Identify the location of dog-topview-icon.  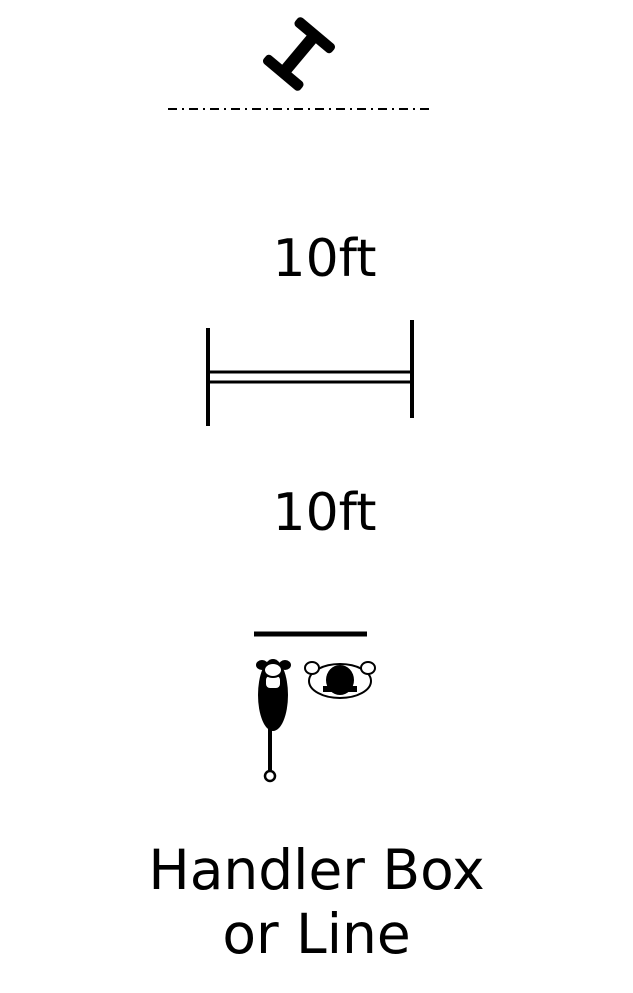
(273, 721).